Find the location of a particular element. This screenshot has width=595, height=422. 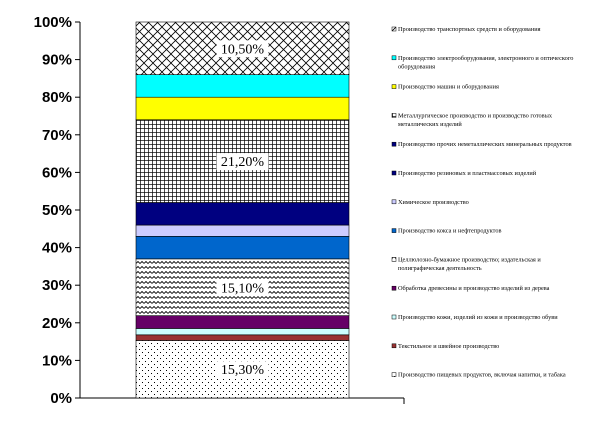

y-tick-label: 90% is located at coordinates (57, 60).